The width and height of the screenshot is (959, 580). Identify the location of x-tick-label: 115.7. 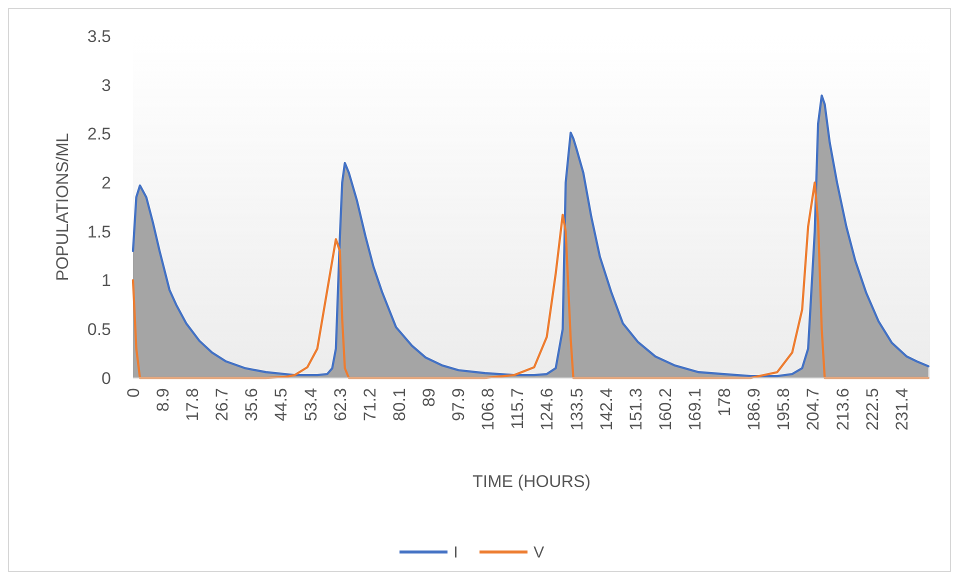
(518, 409).